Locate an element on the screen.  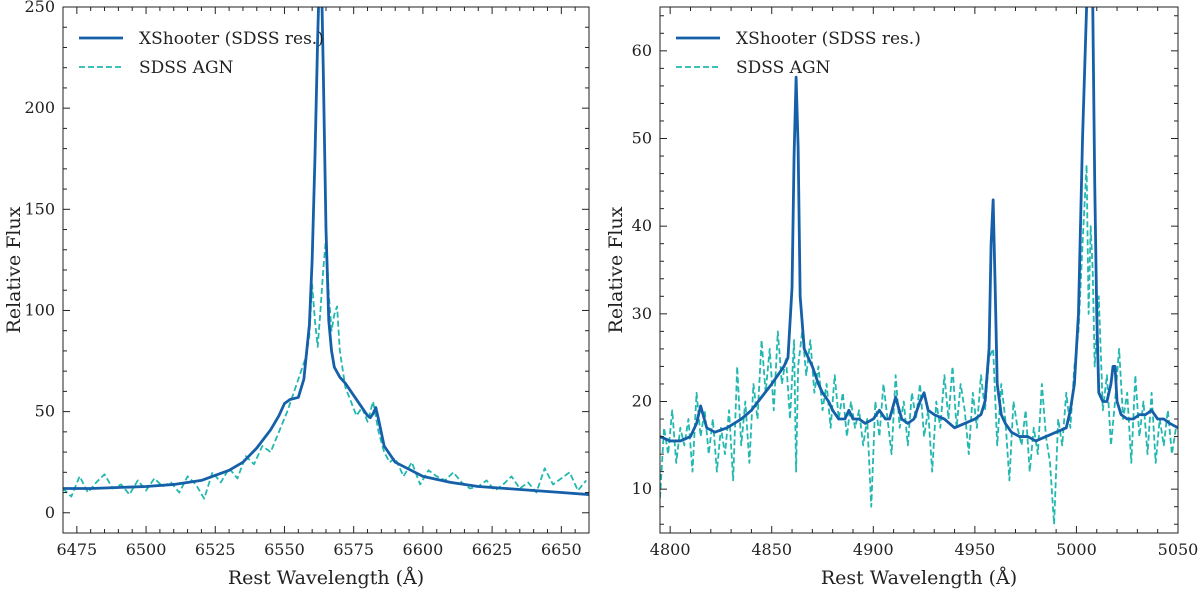
y-tick-label: 0 is located at coordinates (50, 512).